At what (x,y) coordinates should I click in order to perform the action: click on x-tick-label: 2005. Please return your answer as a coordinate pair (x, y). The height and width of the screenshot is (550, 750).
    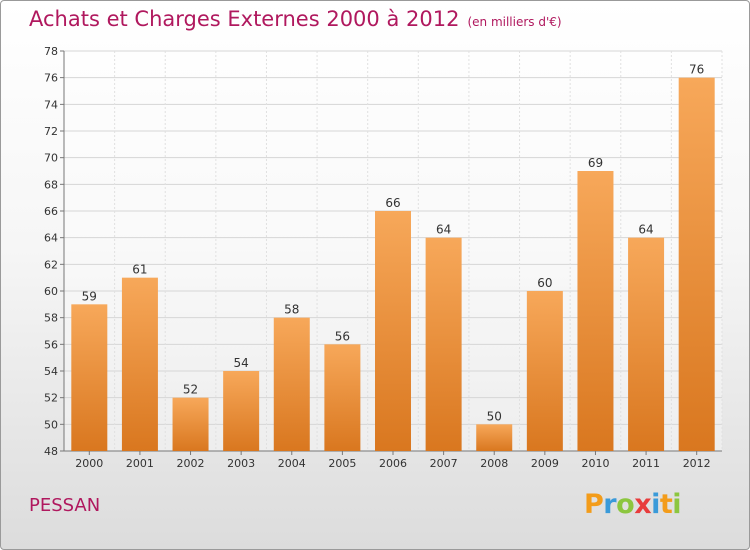
    Looking at the image, I should click on (342, 463).